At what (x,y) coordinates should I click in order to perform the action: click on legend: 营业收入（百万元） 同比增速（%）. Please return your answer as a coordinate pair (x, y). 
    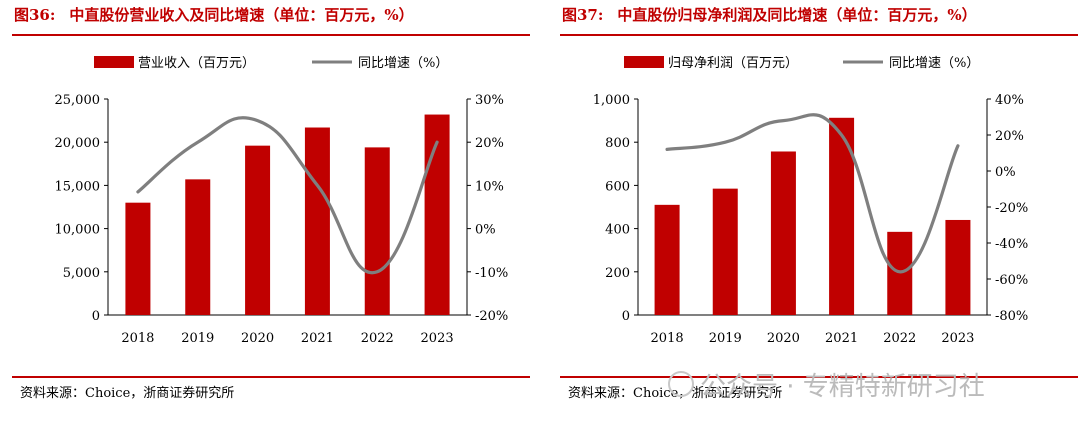
    Looking at the image, I should click on (271, 63).